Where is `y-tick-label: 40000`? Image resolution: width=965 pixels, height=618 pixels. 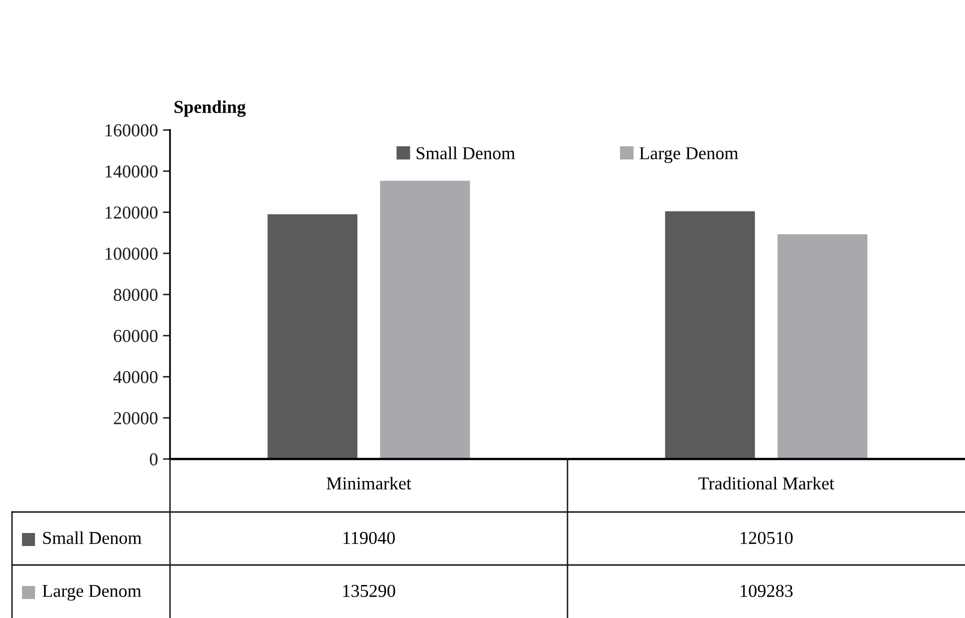 y-tick-label: 40000 is located at coordinates (135, 377).